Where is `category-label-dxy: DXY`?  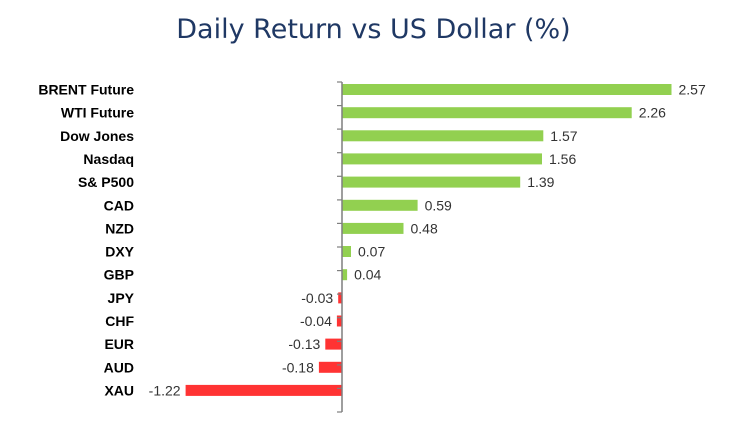
category-label-dxy: DXY is located at coordinates (119, 252).